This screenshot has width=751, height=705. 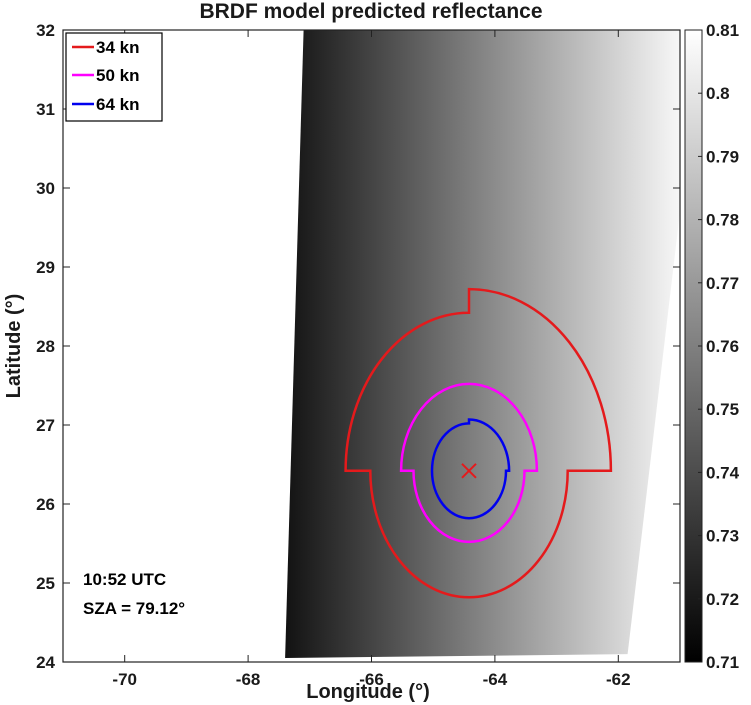 What do you see at coordinates (117, 47) in the screenshot?
I see `legend-label-34kn: 34 kn` at bounding box center [117, 47].